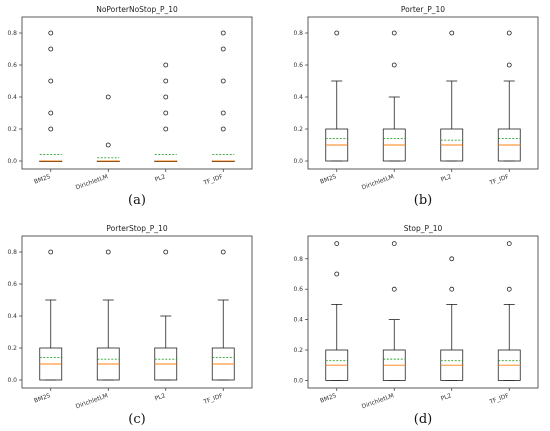 The image size is (550, 431). What do you see at coordinates (423, 9) in the screenshot?
I see `panel-title: Porter_P_10` at bounding box center [423, 9].